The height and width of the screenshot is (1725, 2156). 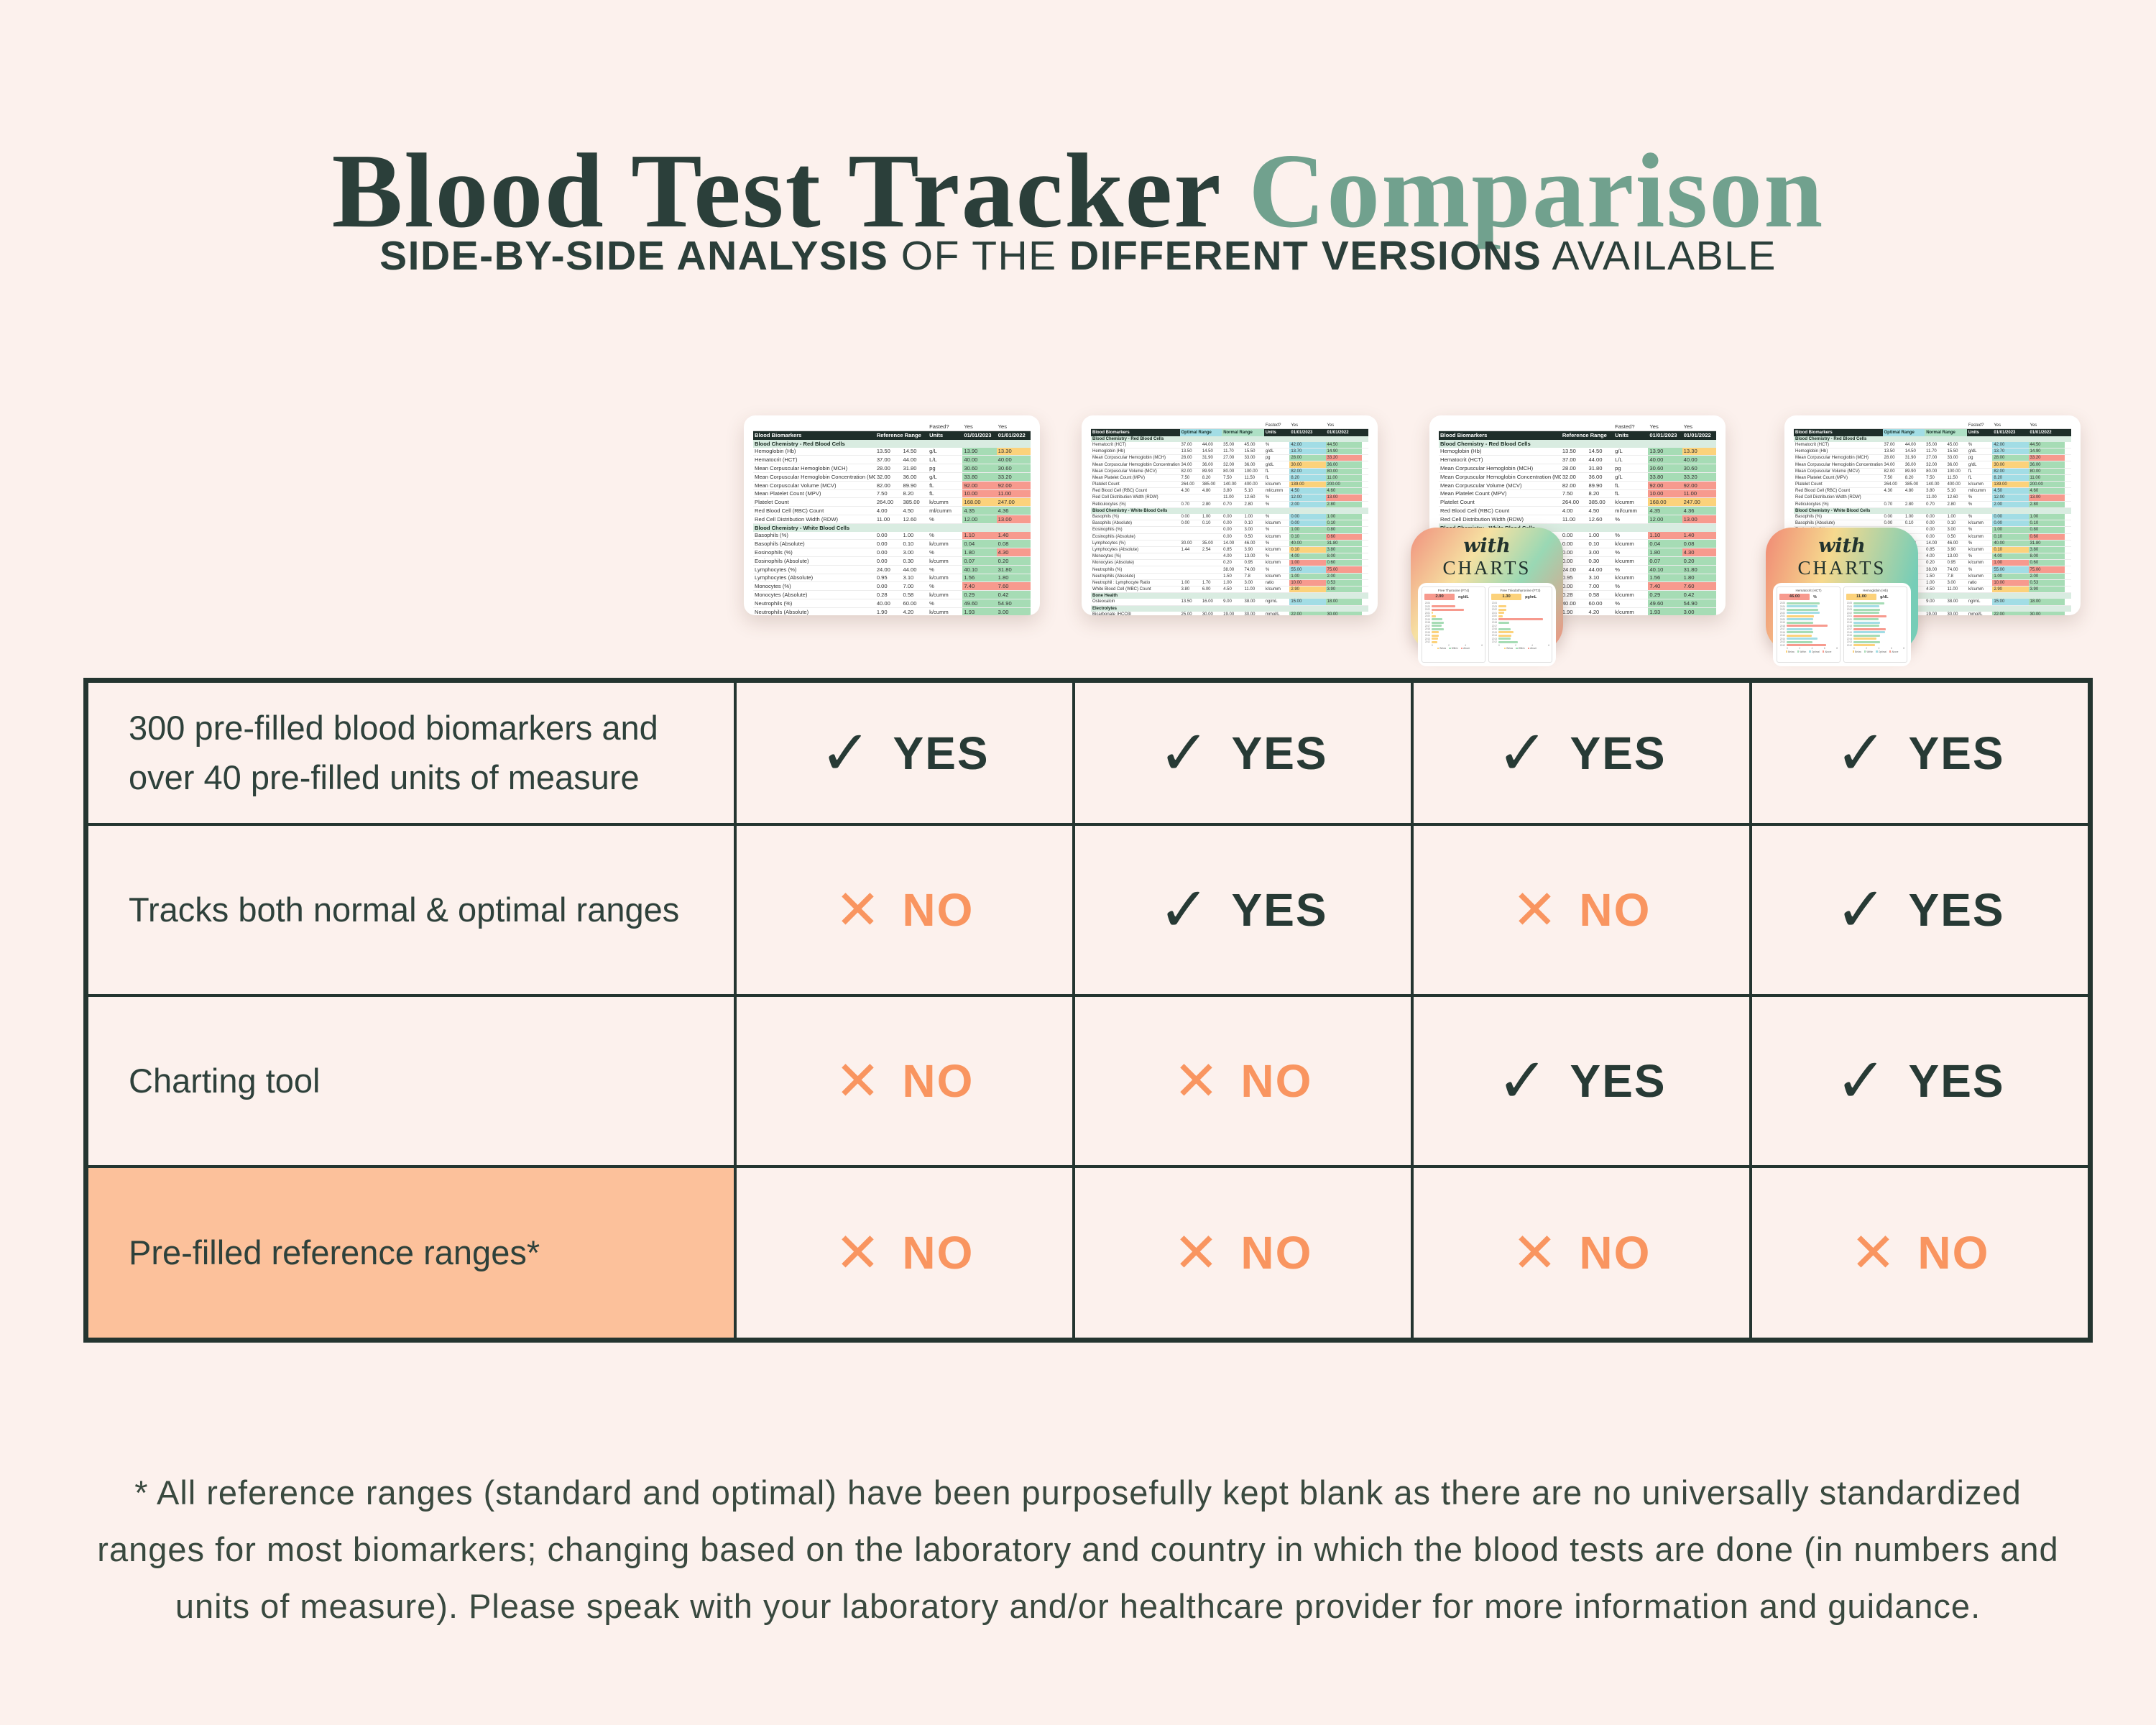 What do you see at coordinates (1932, 426) in the screenshot?
I see `sheet-preheader-row: Fasted? Yes Yes` at bounding box center [1932, 426].